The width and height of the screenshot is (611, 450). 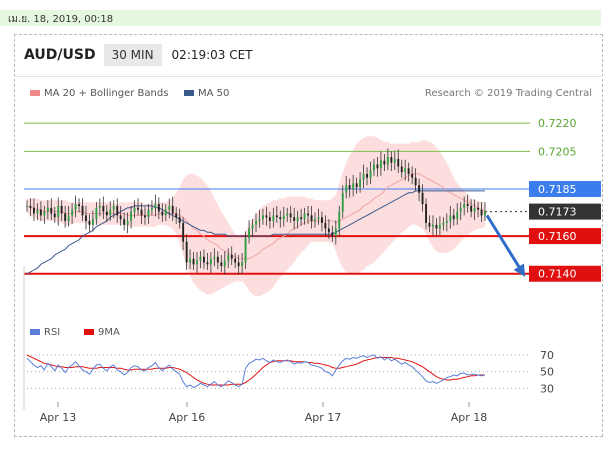 I want to click on research-credit: Research © 2019 Trading Central, so click(x=508, y=93).